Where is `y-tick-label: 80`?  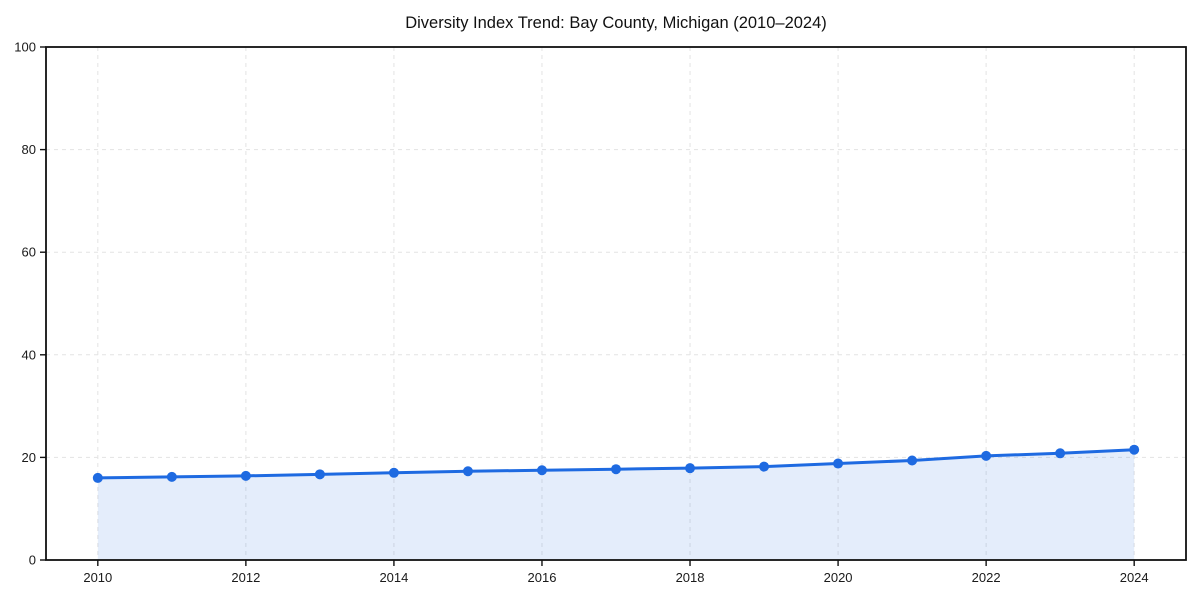 y-tick-label: 80 is located at coordinates (29, 149).